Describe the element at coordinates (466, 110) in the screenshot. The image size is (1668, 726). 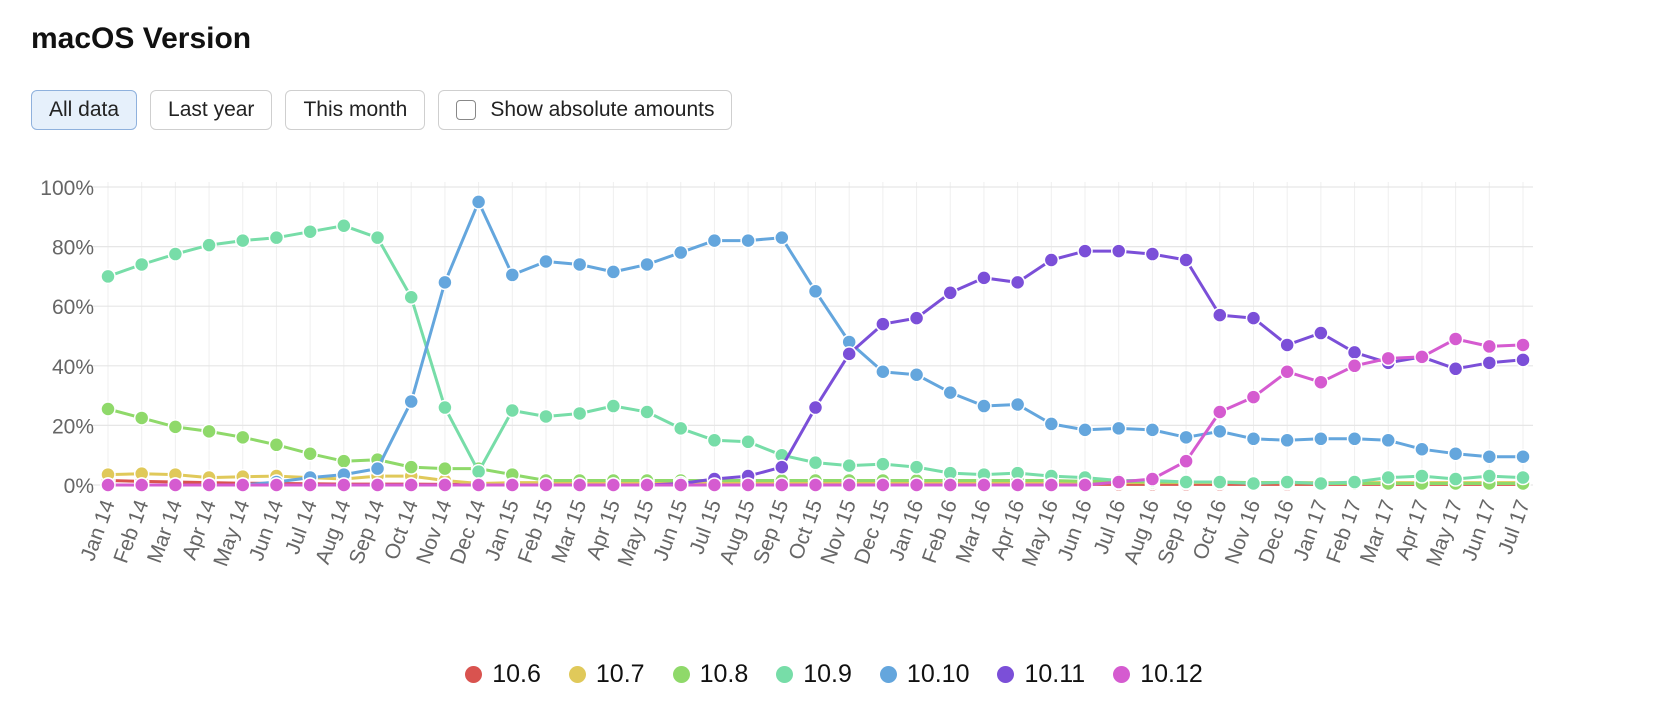
I see `show-absolute-checkbox` at that location.